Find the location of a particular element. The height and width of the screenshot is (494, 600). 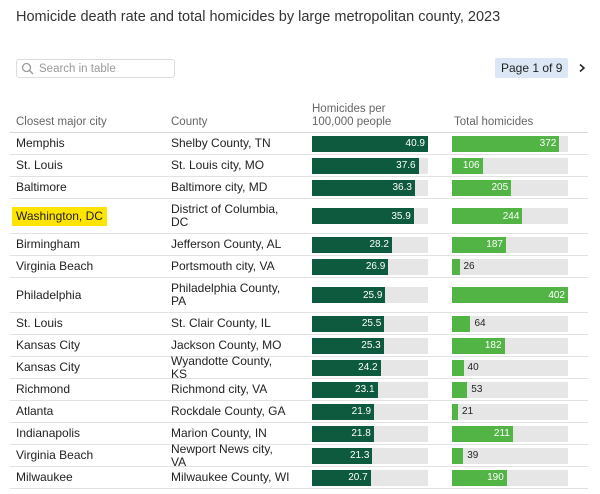

total-value: 21 is located at coordinates (468, 411).